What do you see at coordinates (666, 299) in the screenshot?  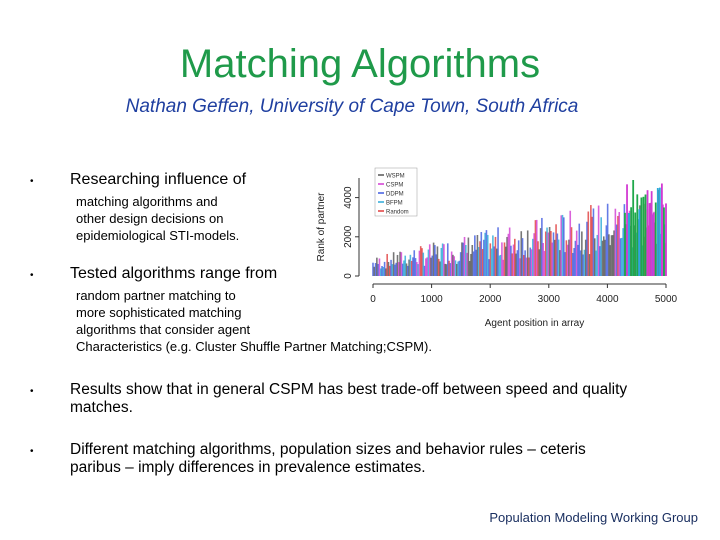 I see `x-tick-label: 5000` at bounding box center [666, 299].